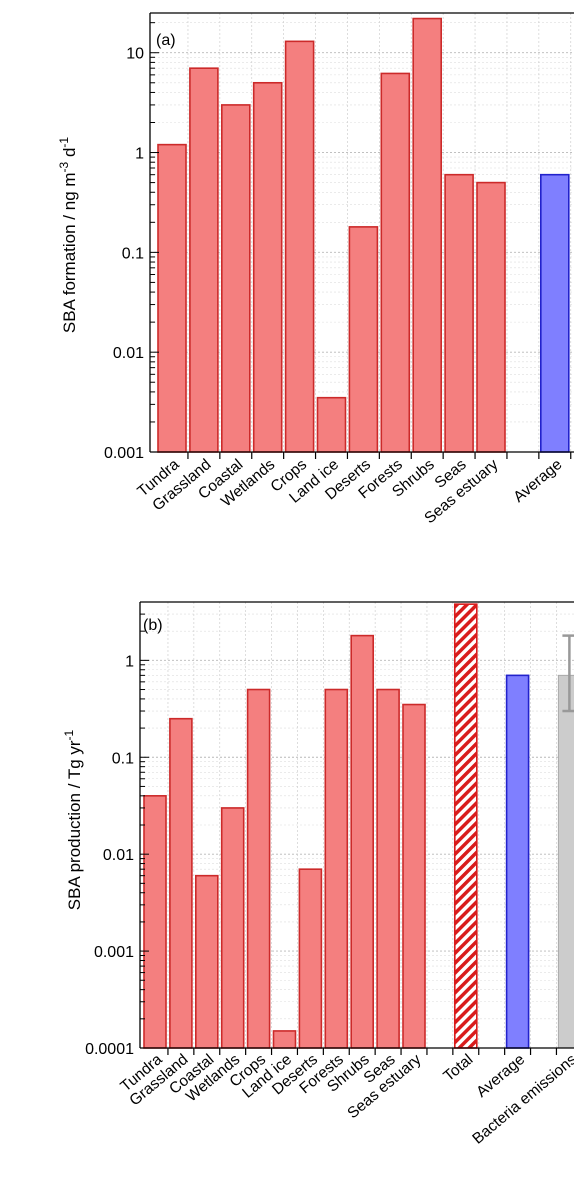 This screenshot has width=574, height=1199. I want to click on chart-a-ylabel-sup2: -1, so click(64, 142).